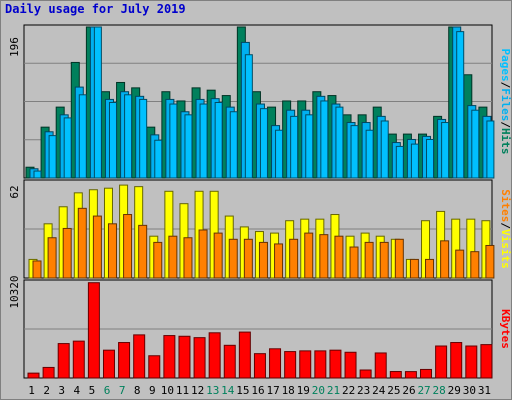 This screenshot has height=400, width=512. I want to click on x-tick-label: 21, so click(333, 390).